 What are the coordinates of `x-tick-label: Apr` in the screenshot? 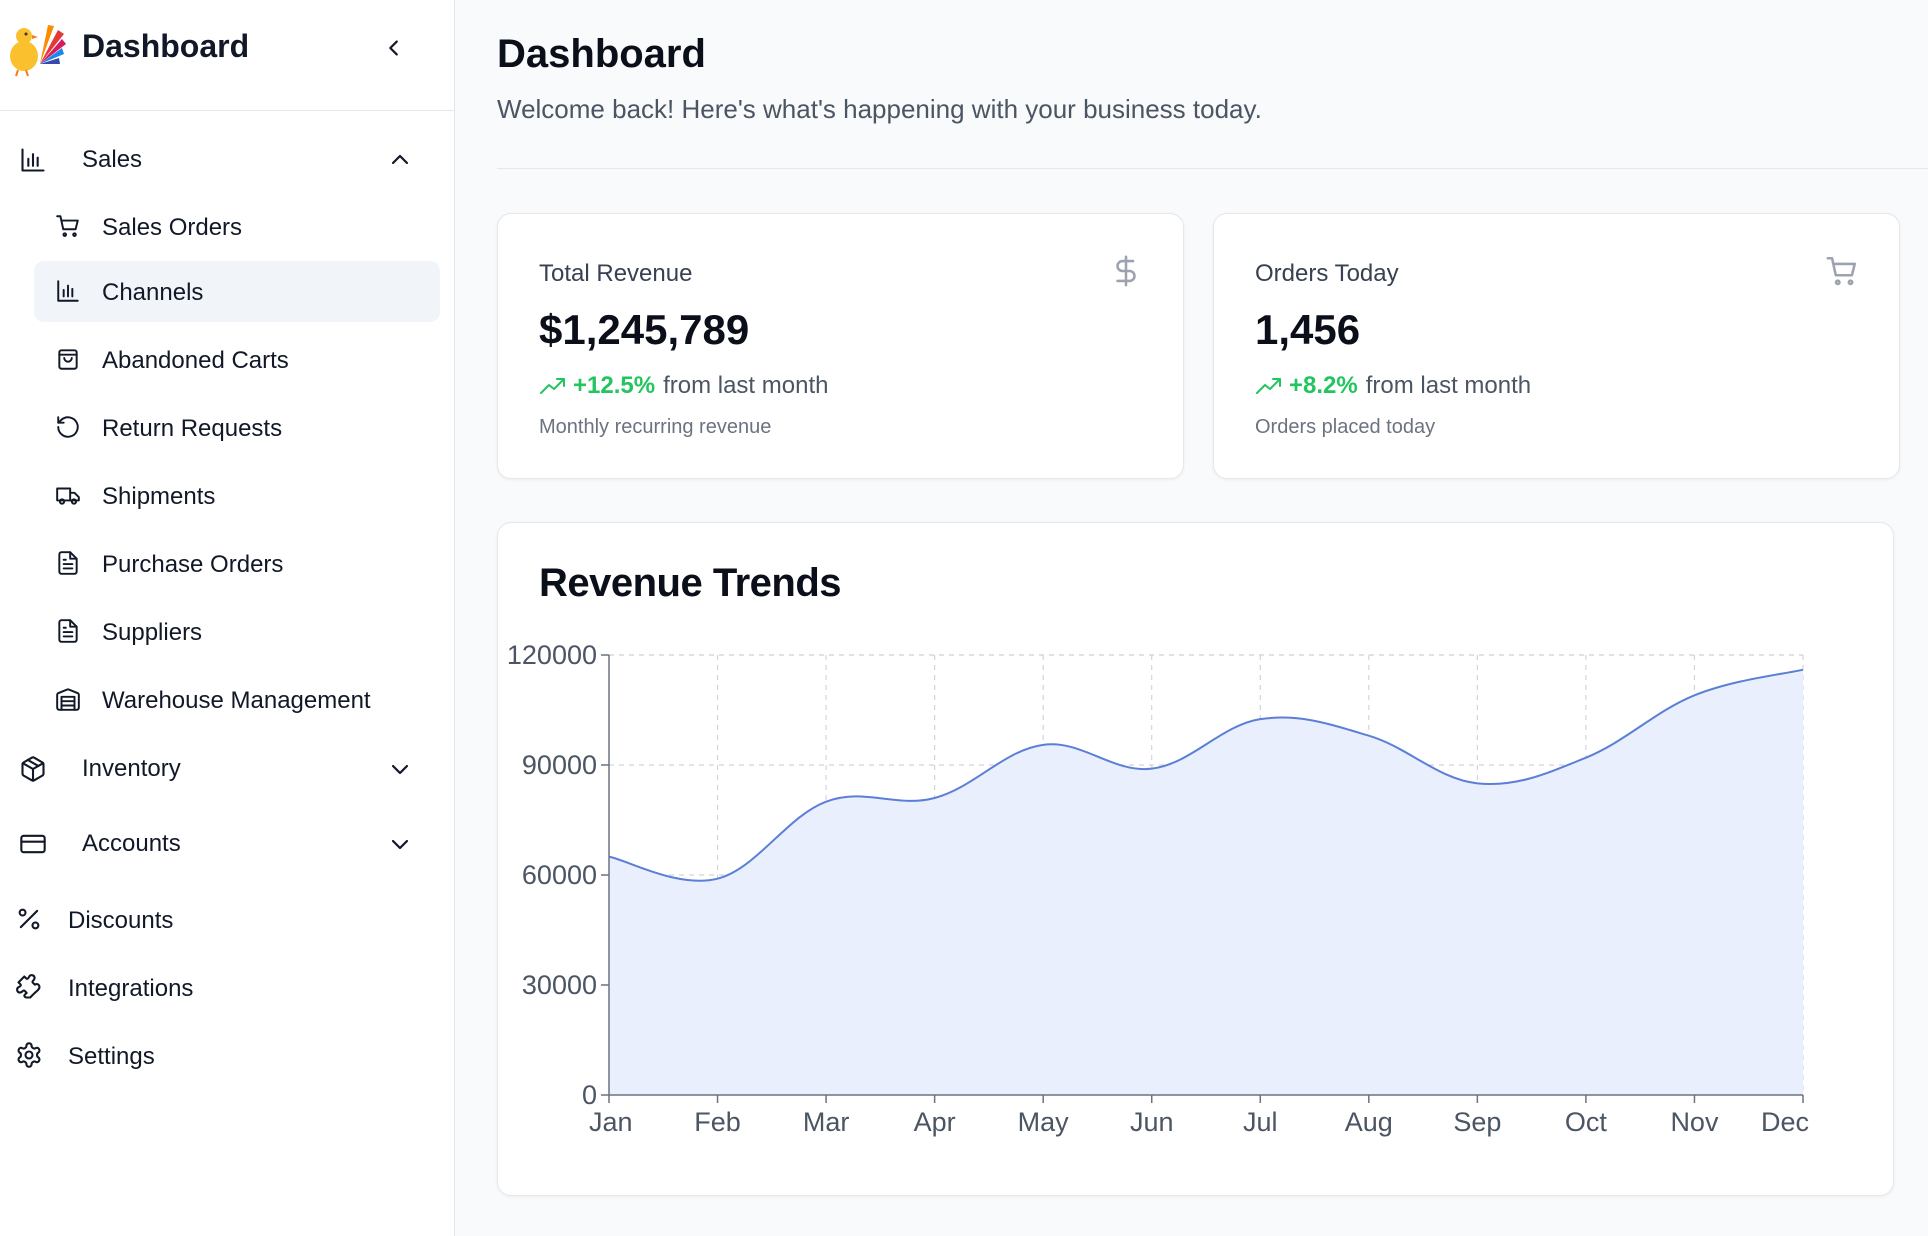 It's located at (935, 1122).